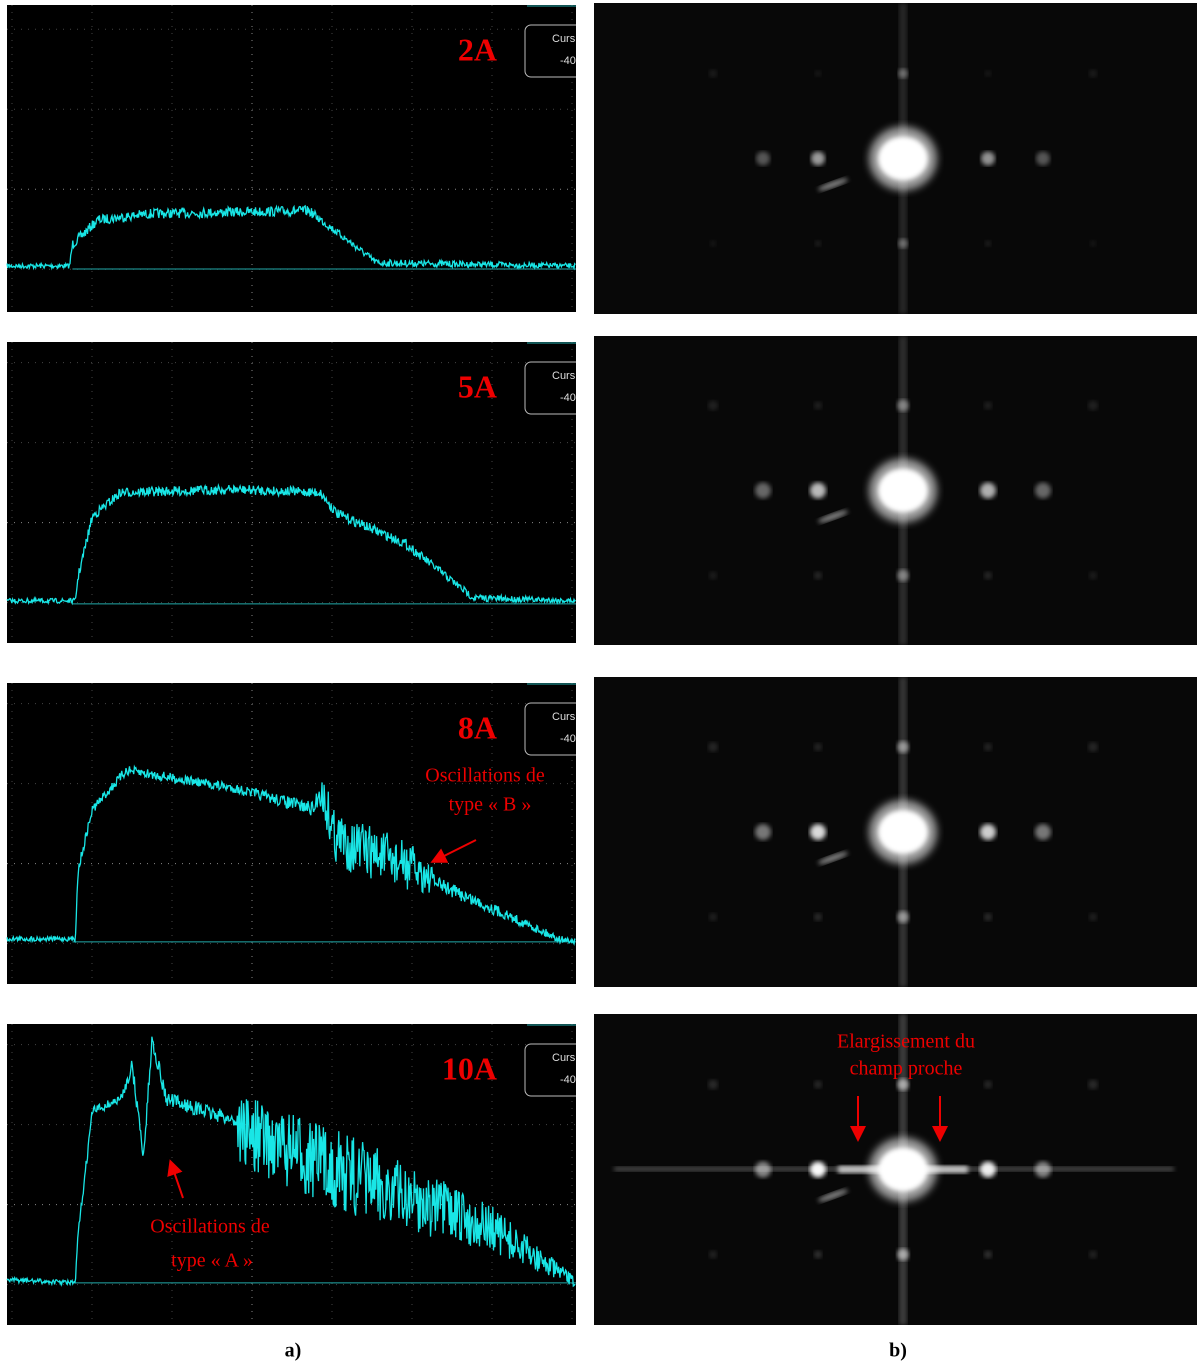 This screenshot has height=1371, width=1198. I want to click on annotation: type « A », so click(212, 1261).